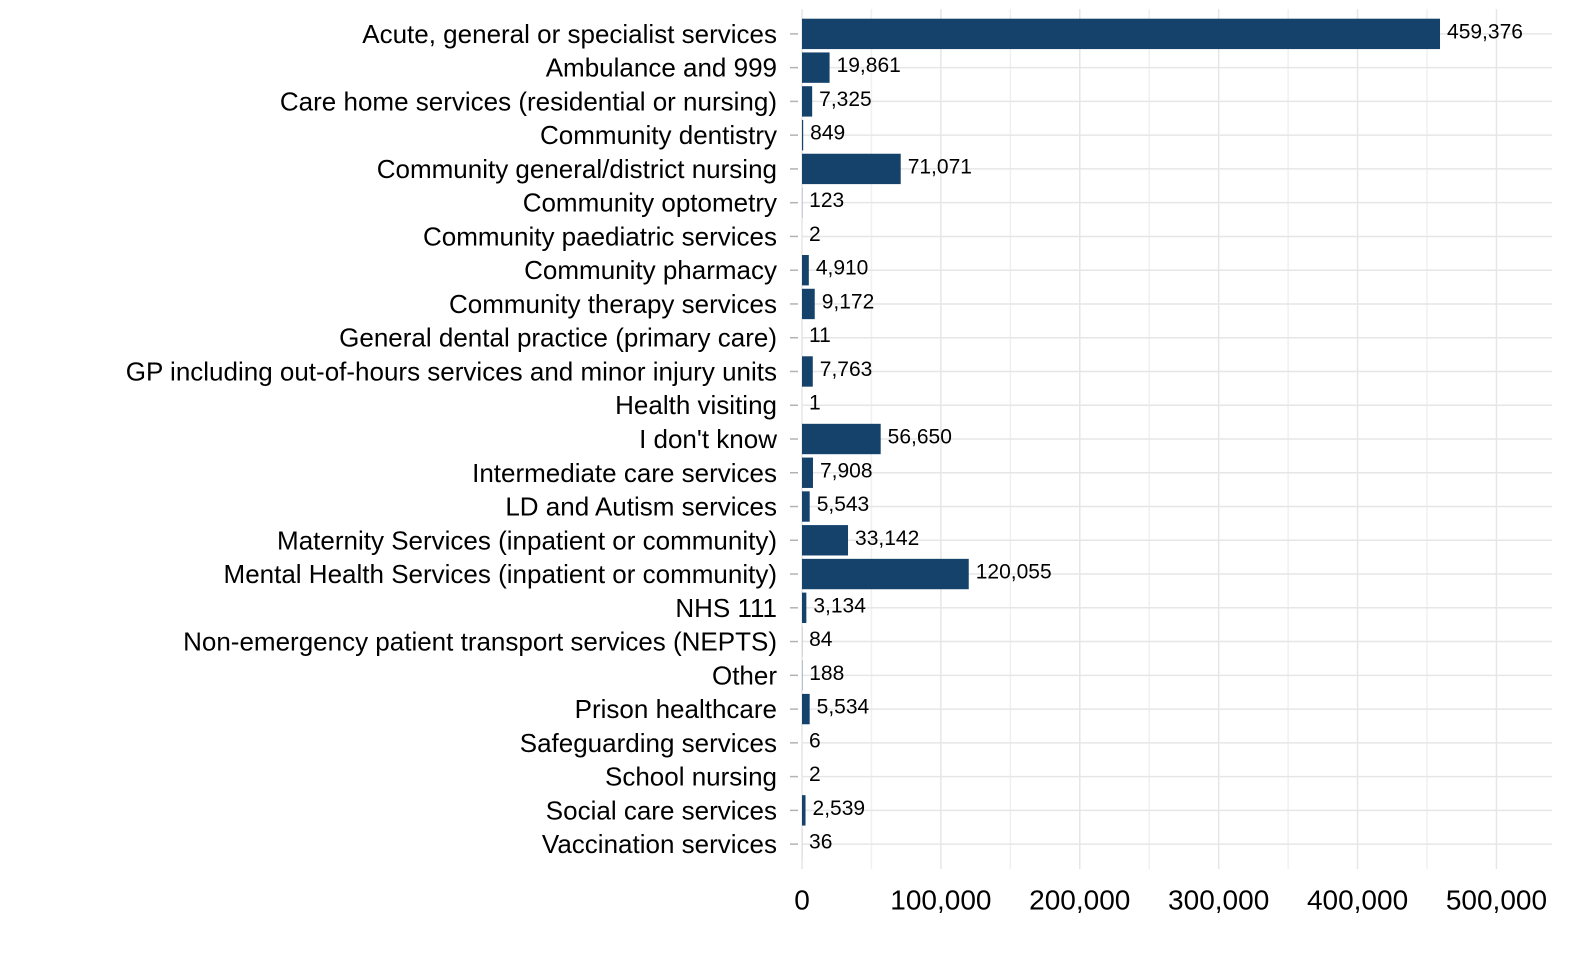 This screenshot has width=1574, height=960. Describe the element at coordinates (659, 844) in the screenshot. I see `category-label: Vaccination services` at that location.